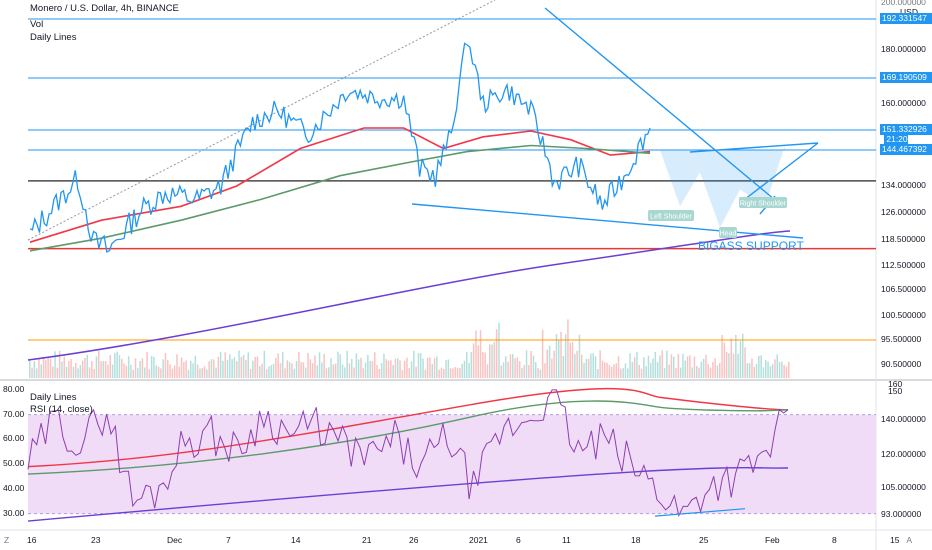 Image resolution: width=932 pixels, height=550 pixels. Describe the element at coordinates (896, 139) in the screenshot. I see `price-tag: 21:20` at that location.